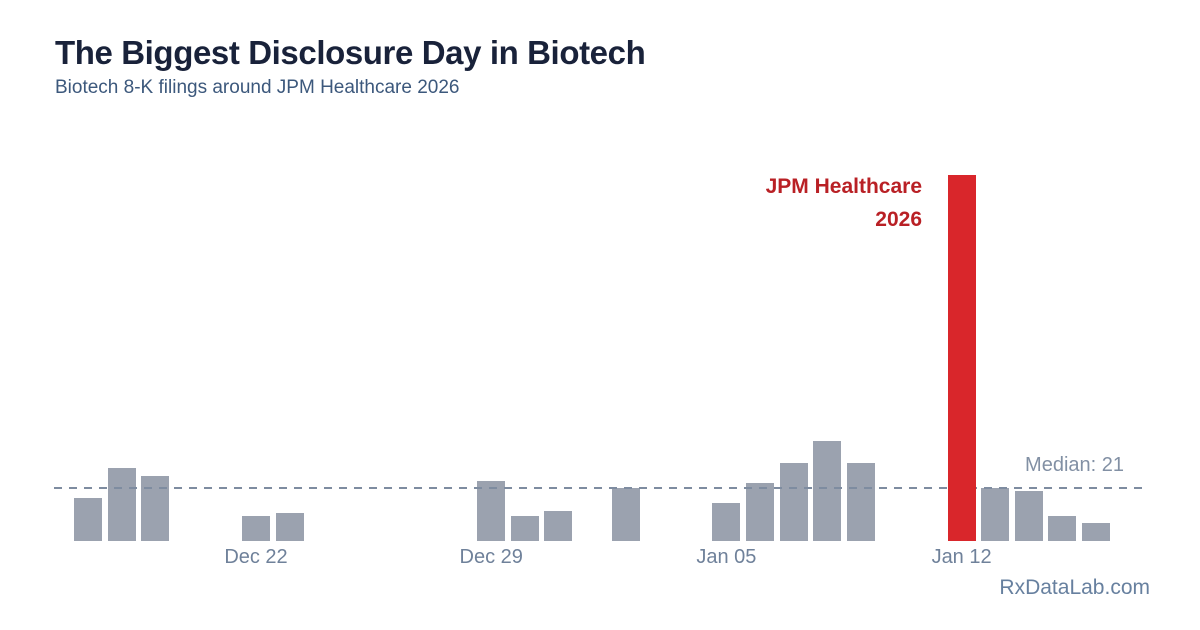  What do you see at coordinates (1074, 587) in the screenshot?
I see `source-watermark: RxDataLab.com` at bounding box center [1074, 587].